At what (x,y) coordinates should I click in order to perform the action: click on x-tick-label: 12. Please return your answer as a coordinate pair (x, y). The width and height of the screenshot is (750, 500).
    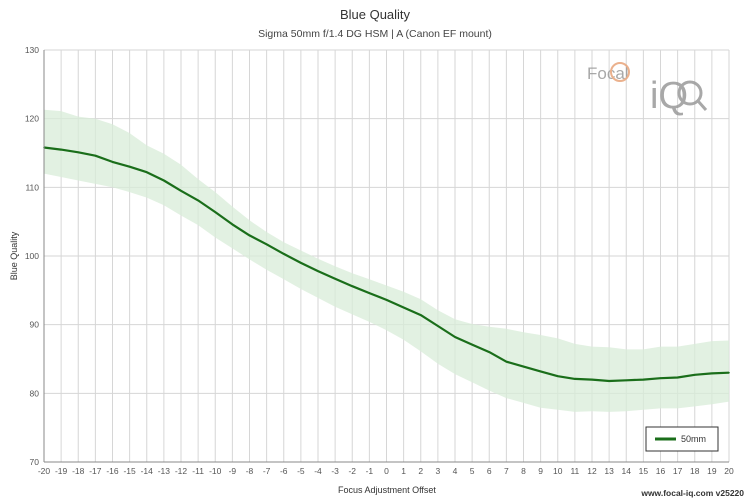
    Looking at the image, I should click on (592, 471).